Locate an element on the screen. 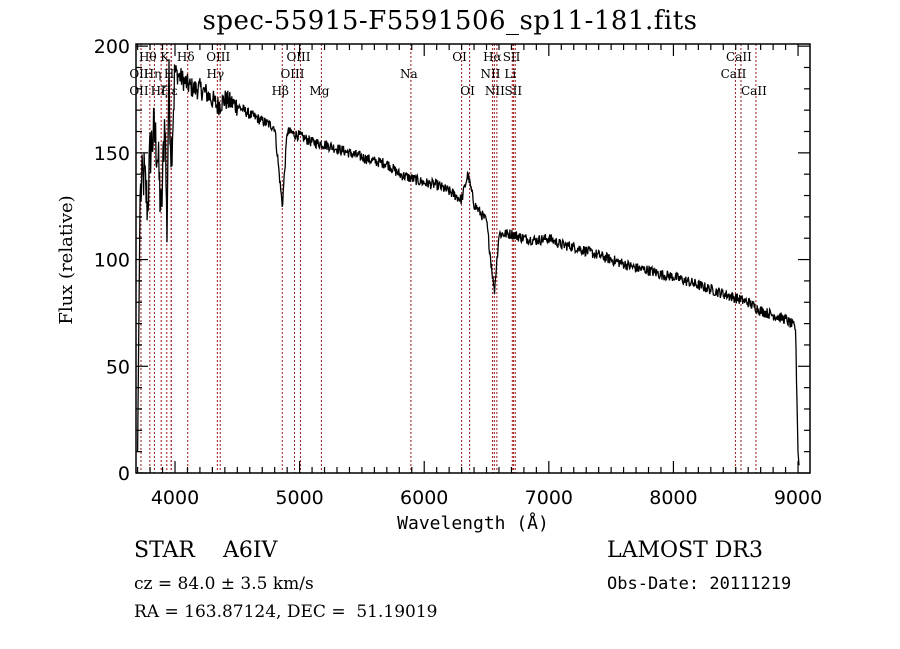 This screenshot has height=649, width=900. x-axis-label: Wavelength (Å) is located at coordinates (473, 523).